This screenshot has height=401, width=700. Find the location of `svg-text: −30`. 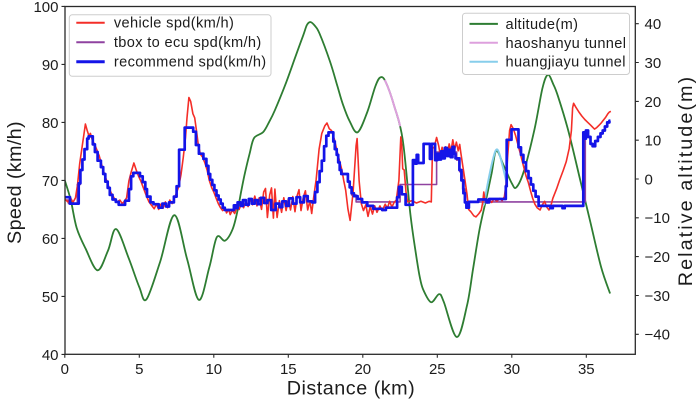

svg-text: −30 is located at coordinates (657, 296).